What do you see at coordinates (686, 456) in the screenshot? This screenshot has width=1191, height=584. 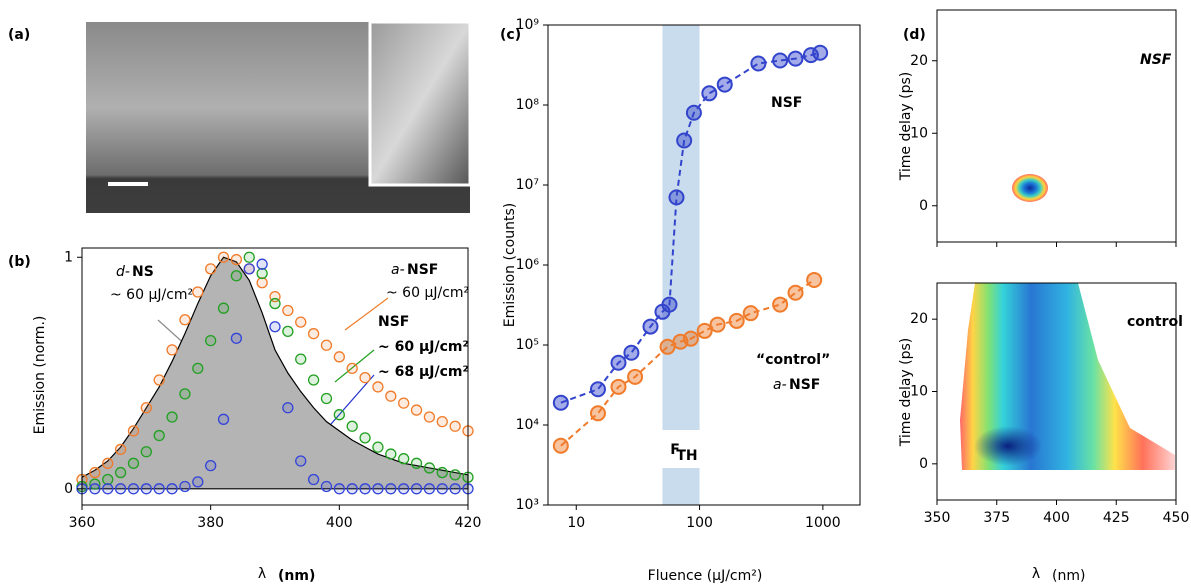 I see `band-label-sub: TH` at bounding box center [686, 456].